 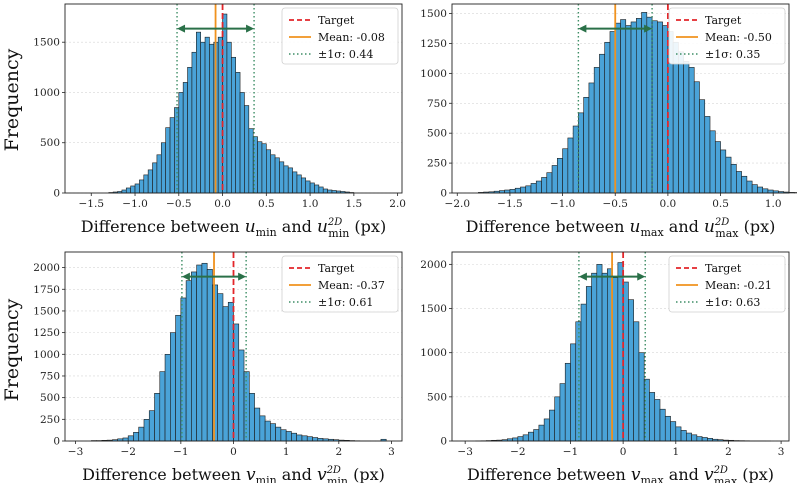 I want to click on legend-target-label: Target, so click(x=723, y=268).